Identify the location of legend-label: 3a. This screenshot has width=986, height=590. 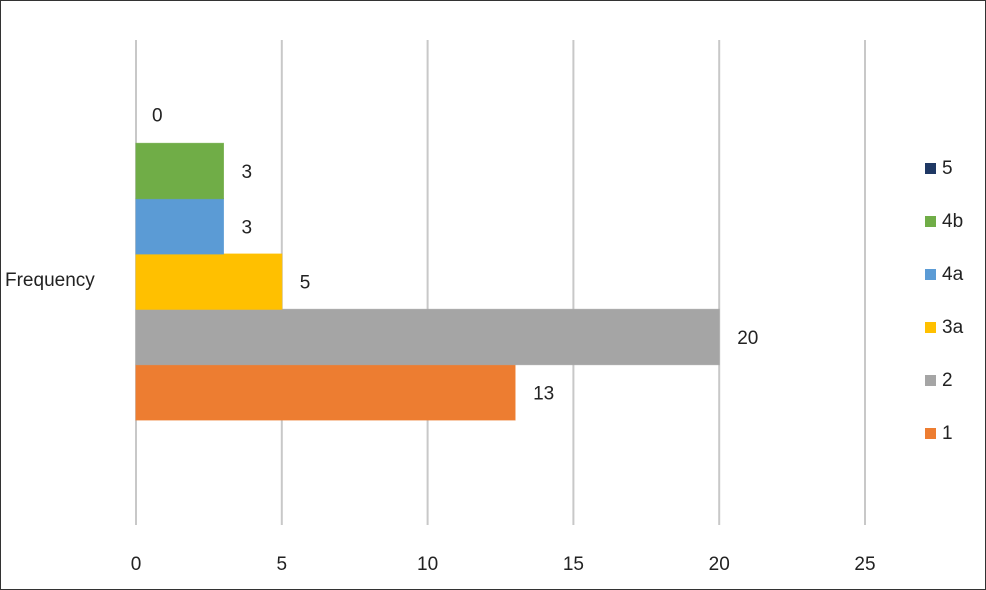
(953, 327).